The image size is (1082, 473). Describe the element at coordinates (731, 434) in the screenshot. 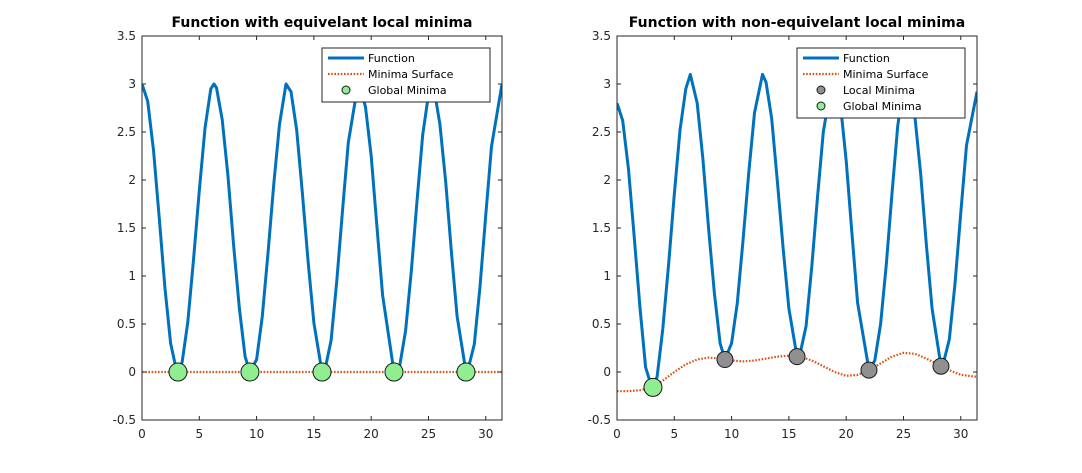

I see `chart-right-xtick-label: 10` at that location.